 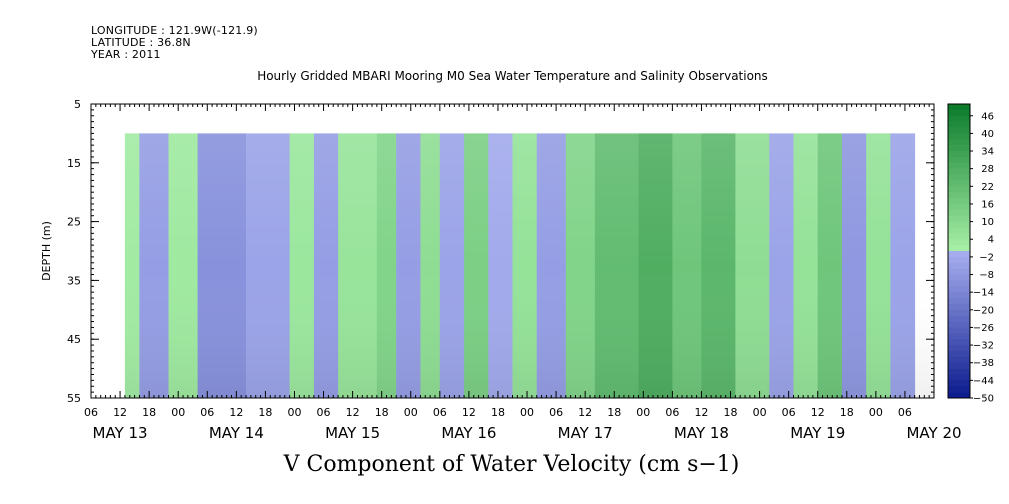 What do you see at coordinates (149, 412) in the screenshot?
I see `x-hour-label-2: 18` at bounding box center [149, 412].